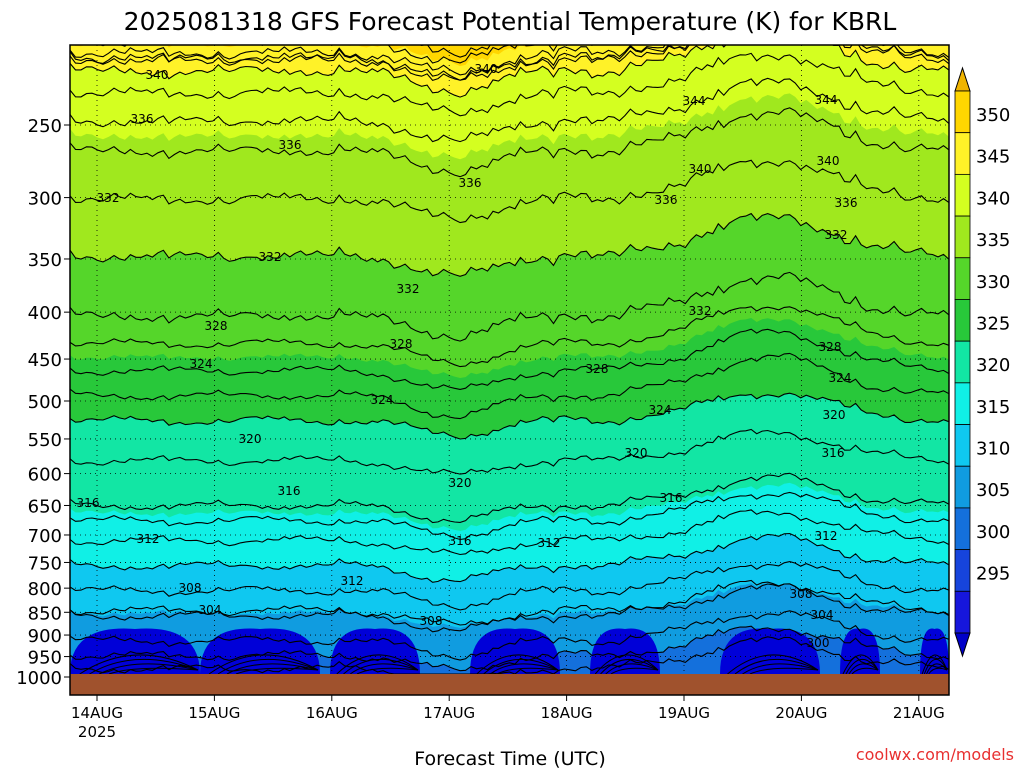 This screenshot has height=768, width=1024. What do you see at coordinates (700, 311) in the screenshot?
I see `contour-label-13: 332` at bounding box center [700, 311].